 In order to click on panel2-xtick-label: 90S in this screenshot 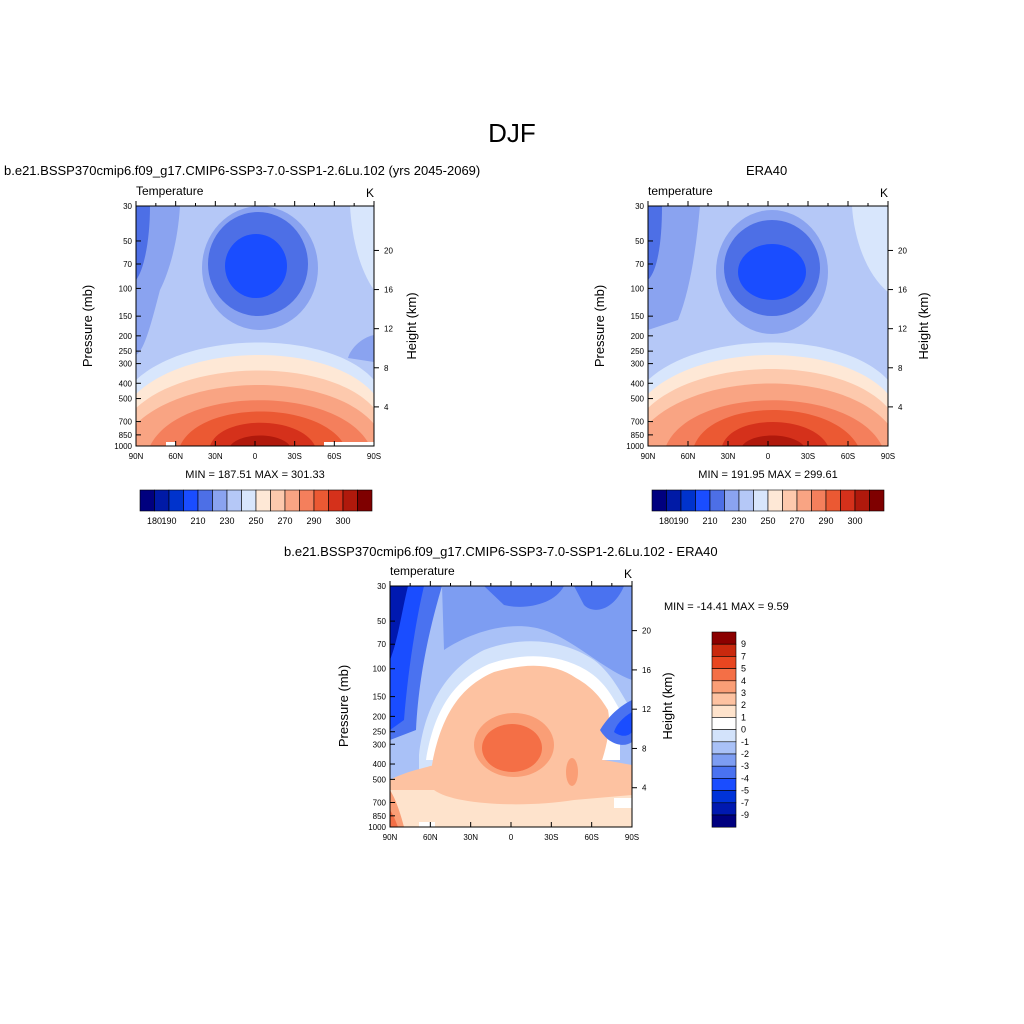, I will do `click(888, 456)`.